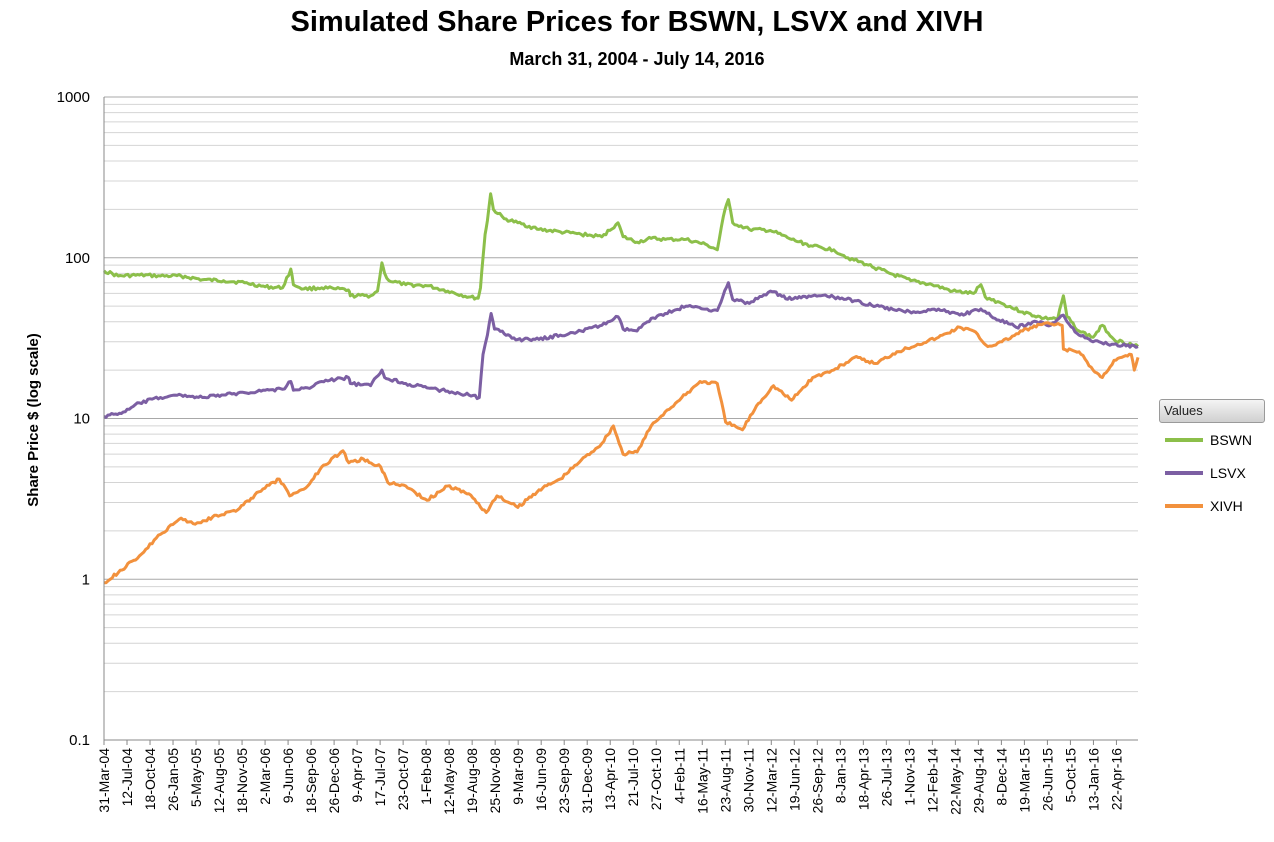  Describe the element at coordinates (702, 781) in the screenshot. I see `x-tick-label: 16-May-11` at that location.